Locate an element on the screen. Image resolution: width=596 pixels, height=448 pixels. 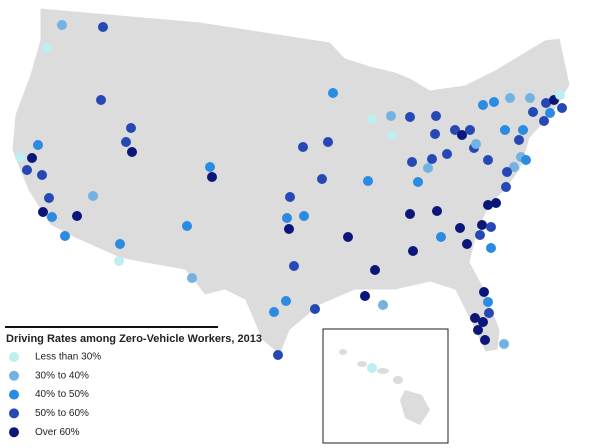
legend-label: 30% to 40% is located at coordinates (62, 375).